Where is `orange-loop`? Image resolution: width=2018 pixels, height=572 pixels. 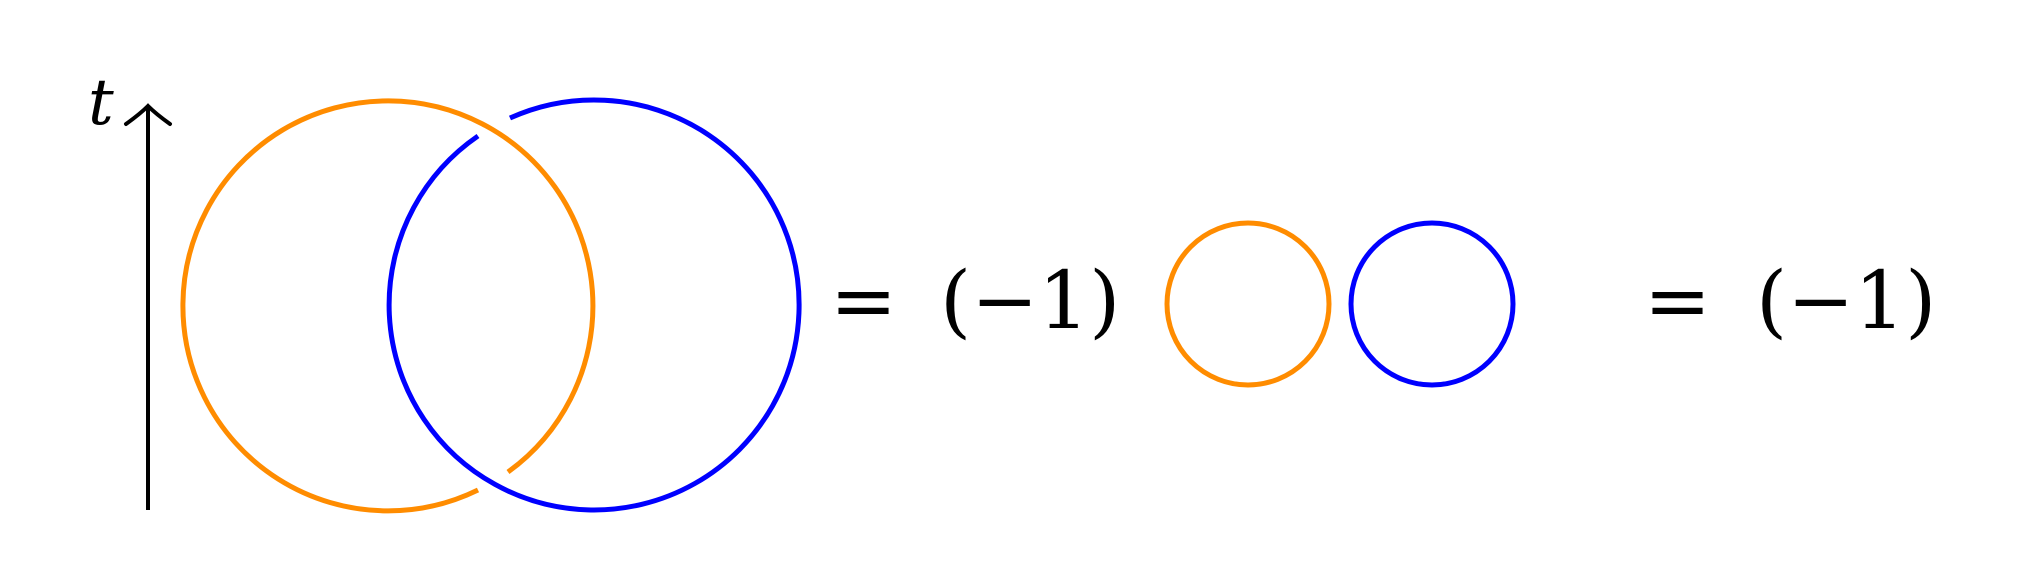
orange-loop is located at coordinates (388, 306).